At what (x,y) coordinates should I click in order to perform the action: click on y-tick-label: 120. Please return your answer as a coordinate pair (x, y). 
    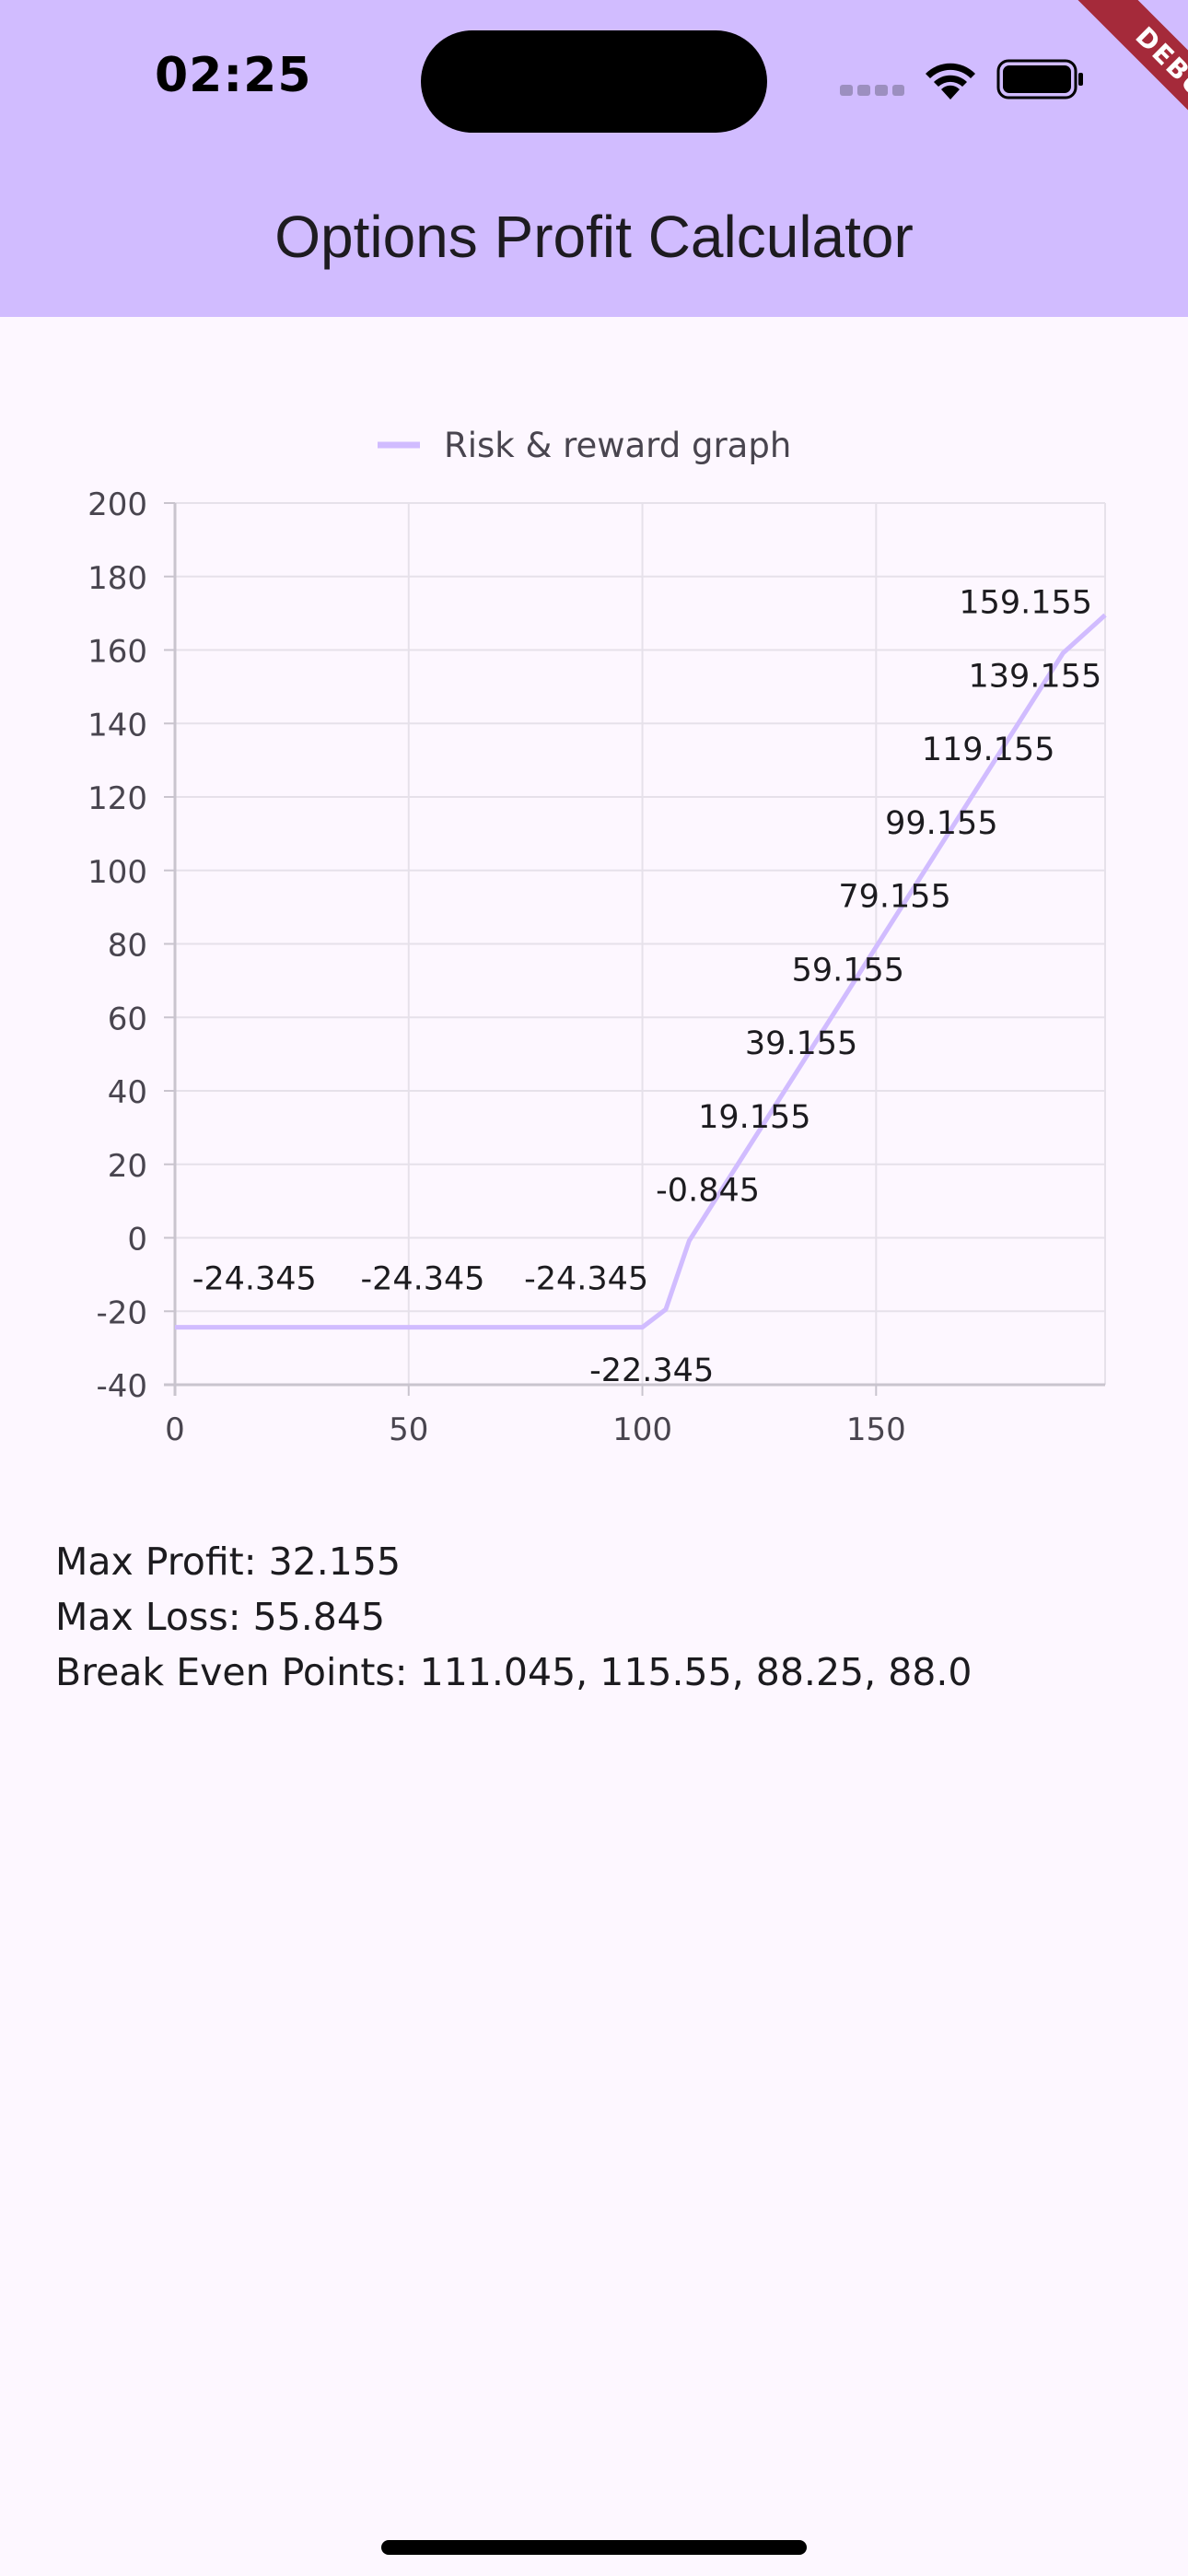
    Looking at the image, I should click on (117, 798).